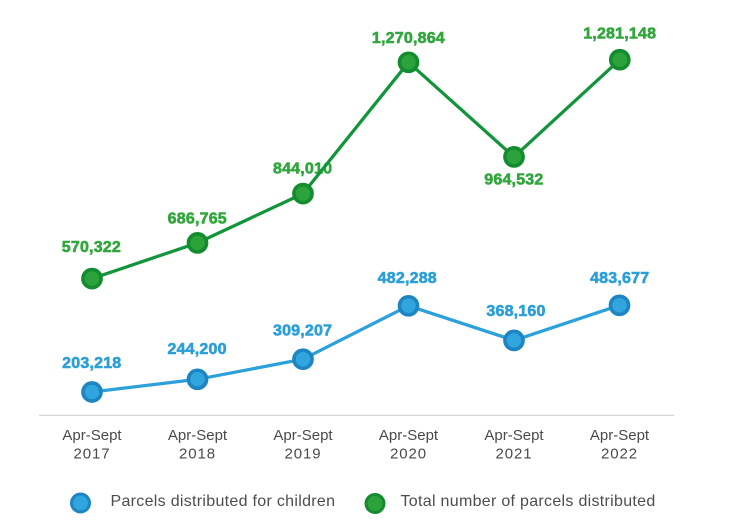  Describe the element at coordinates (91, 247) in the screenshot. I see `svg-text: 570,322` at that location.